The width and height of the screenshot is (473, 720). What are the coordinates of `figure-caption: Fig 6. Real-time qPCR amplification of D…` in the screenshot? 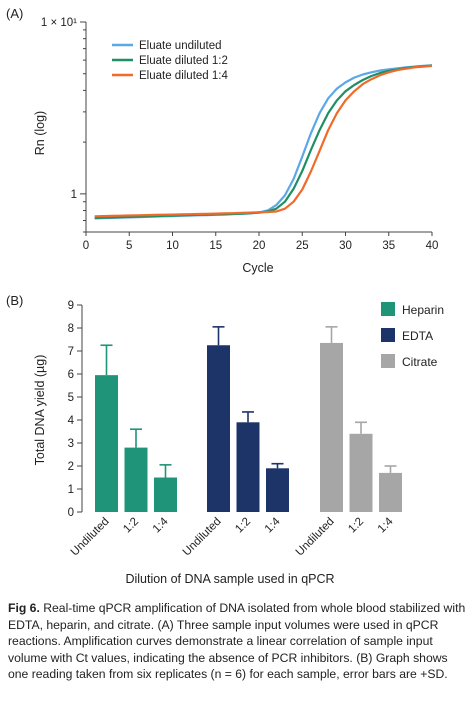 It's located at (237, 641).